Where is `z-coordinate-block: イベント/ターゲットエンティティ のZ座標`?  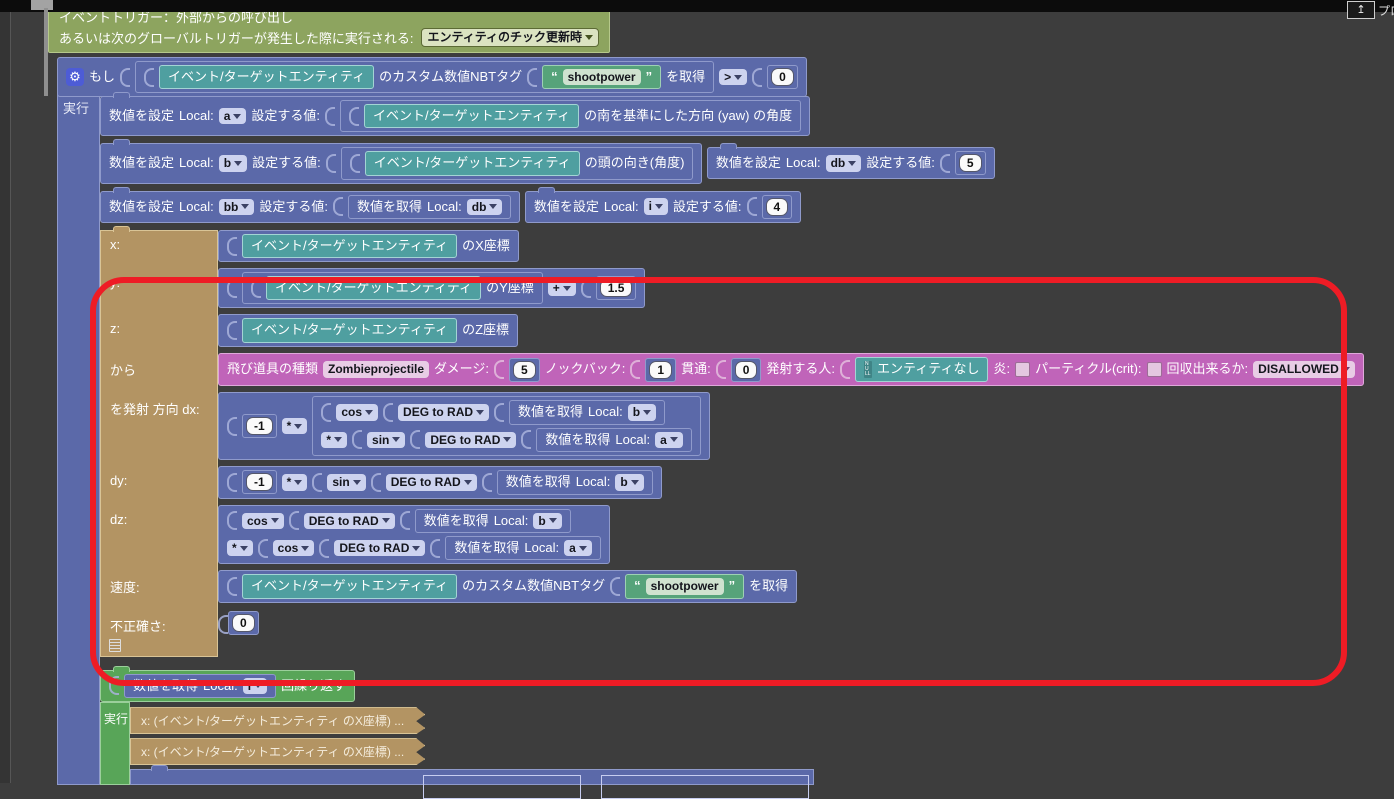
z-coordinate-block: イベント/ターゲットエンティティ のZ座標 is located at coordinates (368, 330).